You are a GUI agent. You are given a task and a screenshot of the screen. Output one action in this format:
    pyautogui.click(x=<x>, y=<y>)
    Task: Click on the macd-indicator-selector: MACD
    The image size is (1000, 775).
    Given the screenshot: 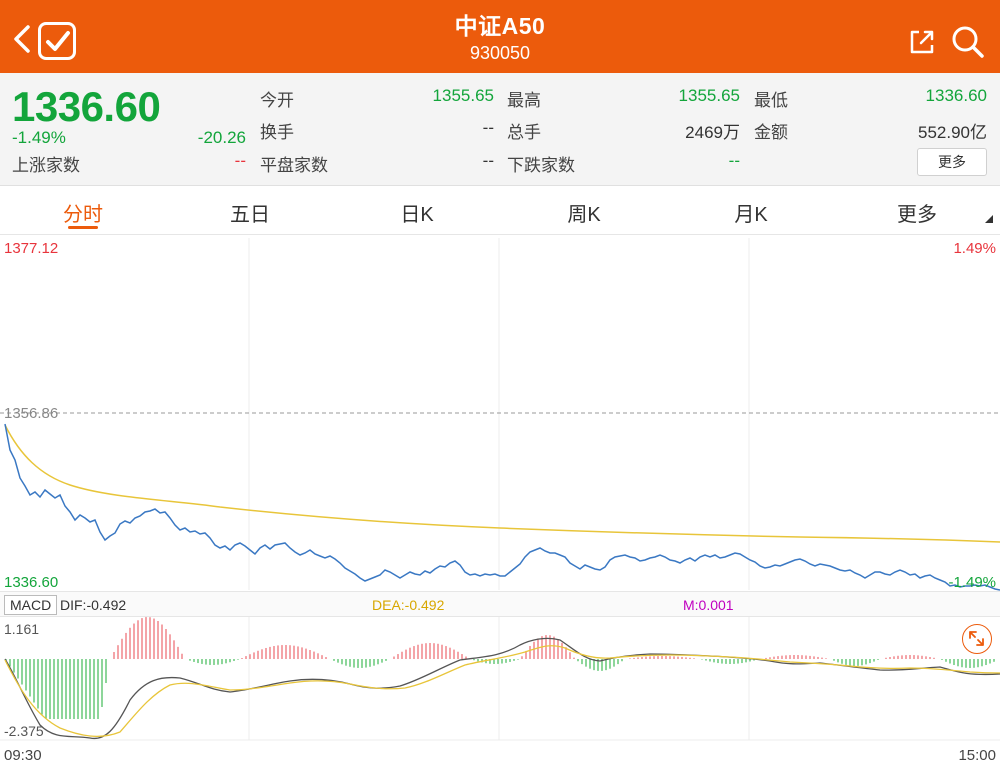 What is the action you would take?
    pyautogui.click(x=31, y=605)
    